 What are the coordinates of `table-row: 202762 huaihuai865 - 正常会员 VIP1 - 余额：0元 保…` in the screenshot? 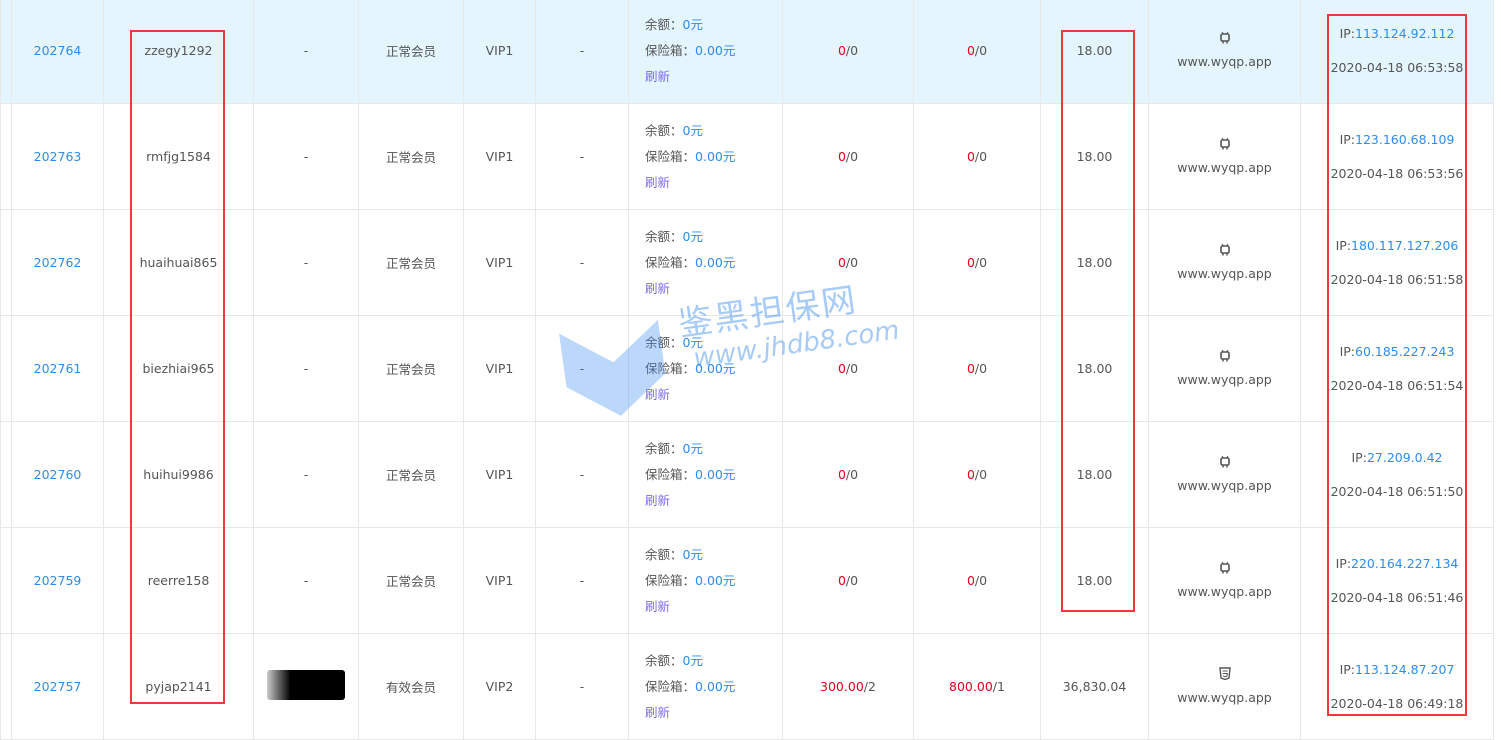 It's located at (747, 262).